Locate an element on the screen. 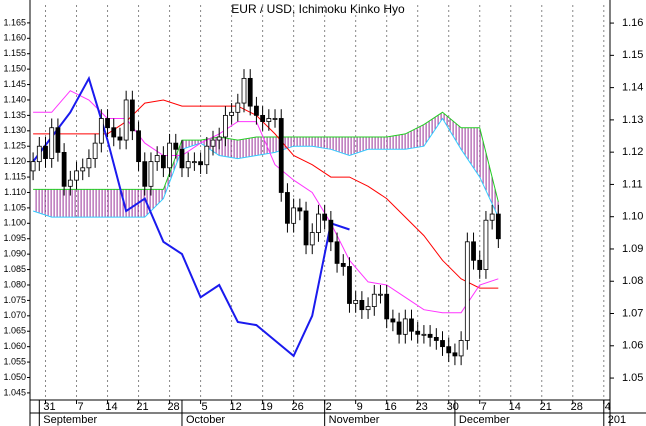 Image resolution: width=646 pixels, height=426 pixels. y2-tick-label: 1.12 is located at coordinates (632, 152).